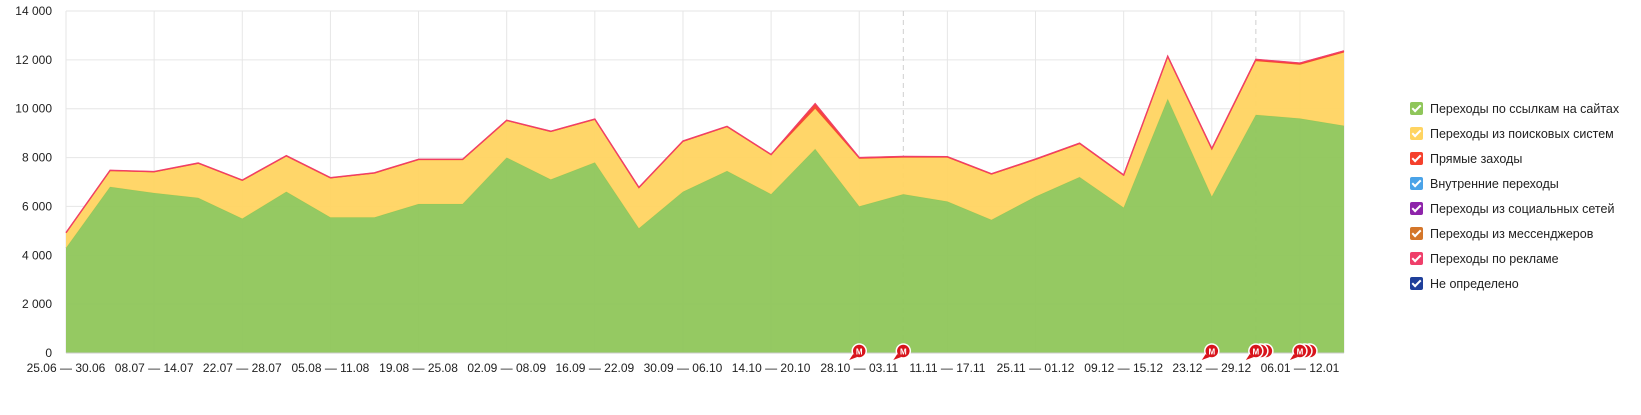  What do you see at coordinates (33, 109) in the screenshot?
I see `y-tick-label: 10 000` at bounding box center [33, 109].